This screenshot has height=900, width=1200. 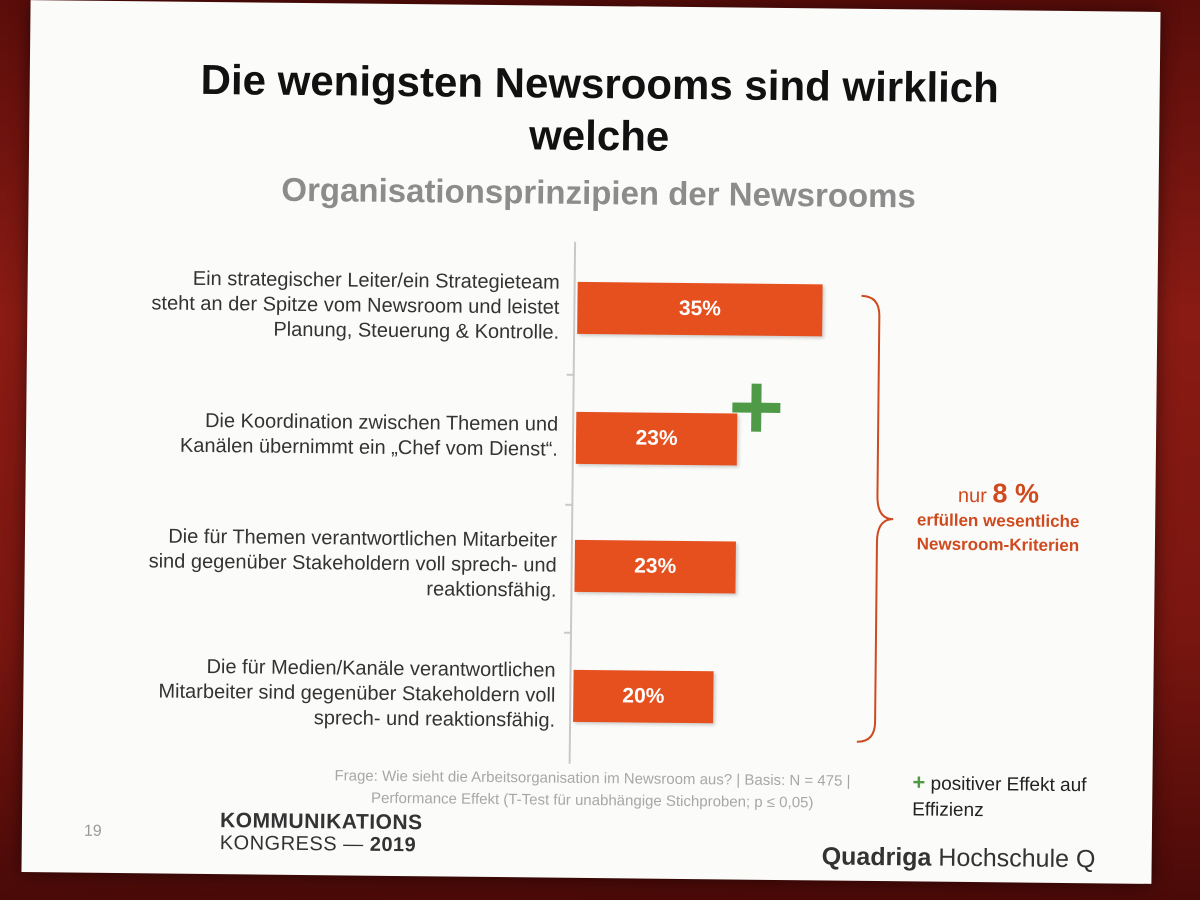 What do you see at coordinates (919, 782) in the screenshot?
I see `legend-plus-icon: +` at bounding box center [919, 782].